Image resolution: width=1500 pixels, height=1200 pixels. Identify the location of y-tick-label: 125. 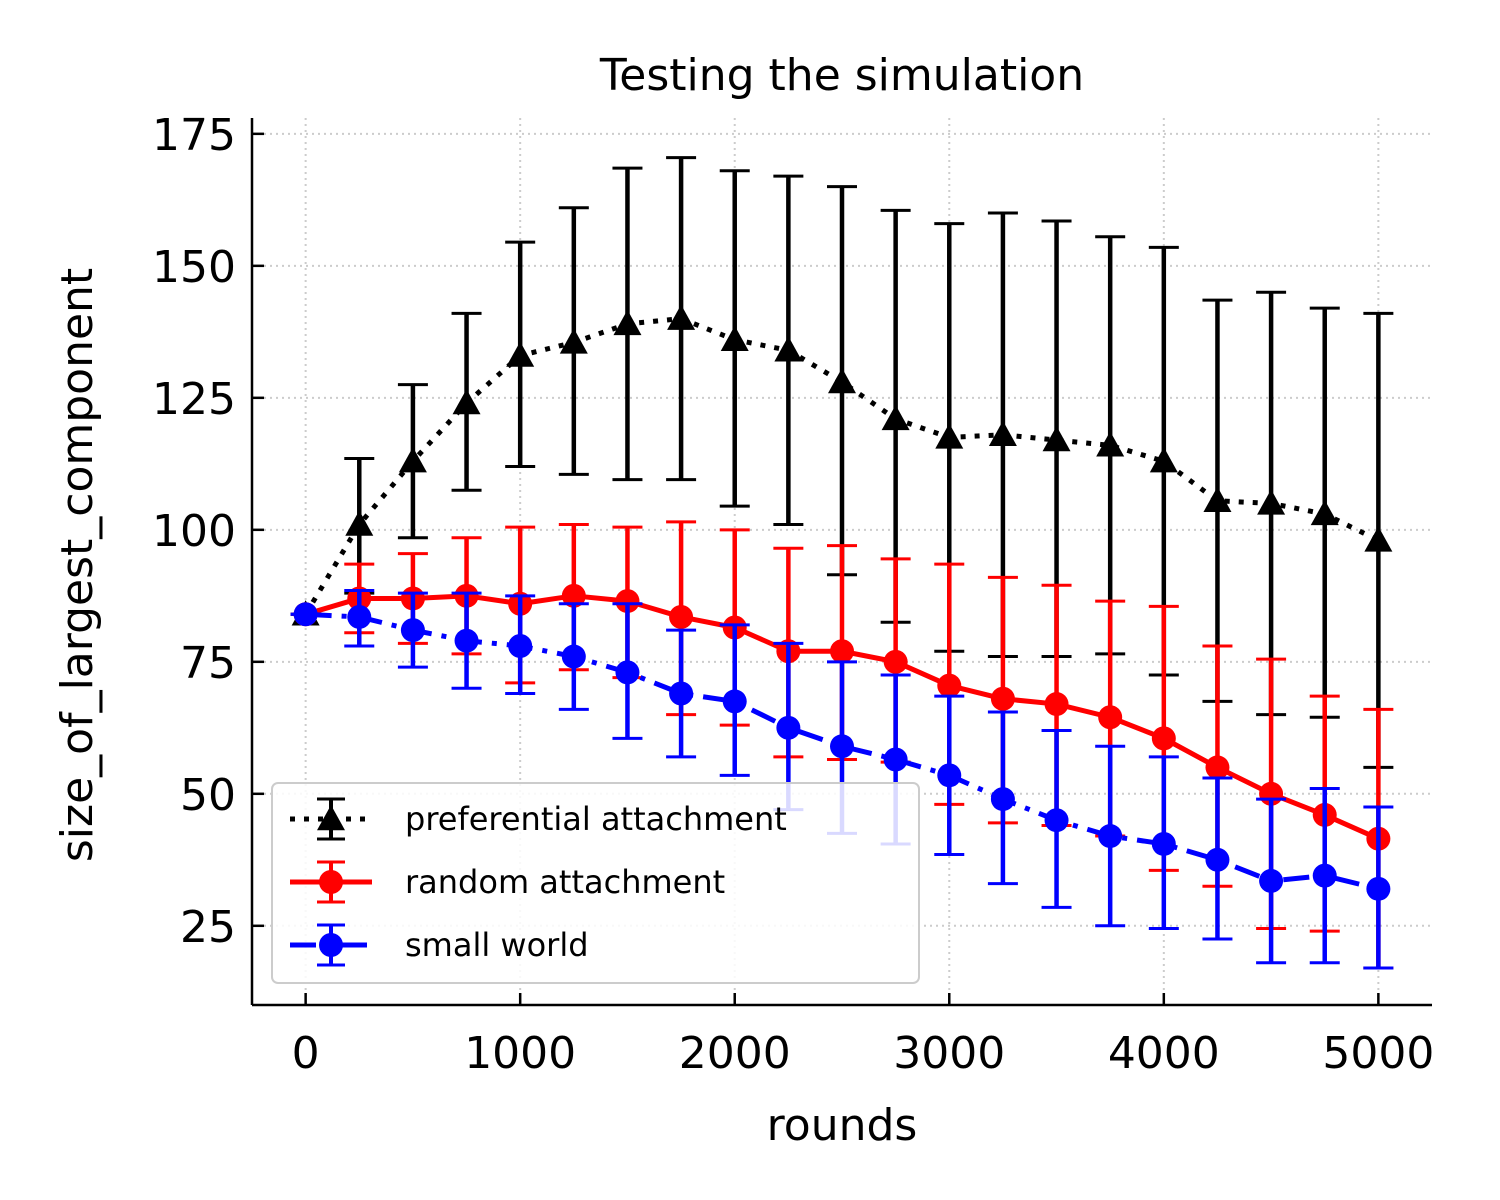
(194, 399).